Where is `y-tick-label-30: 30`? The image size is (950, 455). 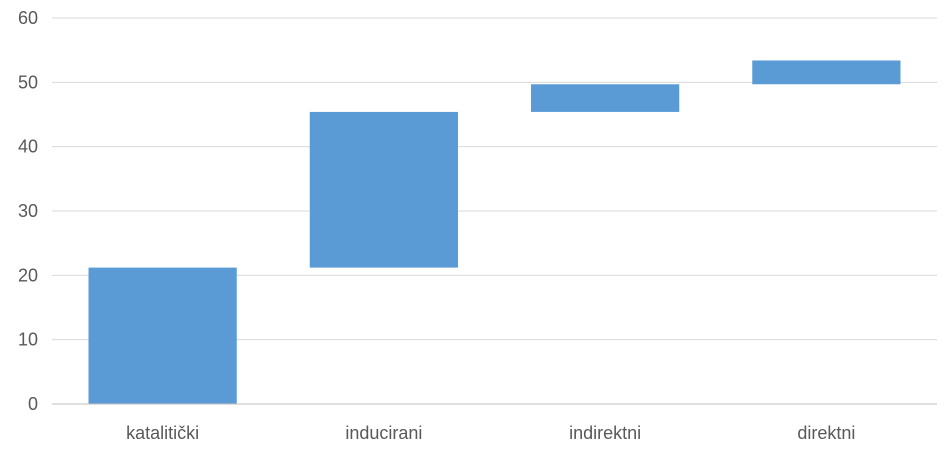
y-tick-label-30: 30 is located at coordinates (28, 211).